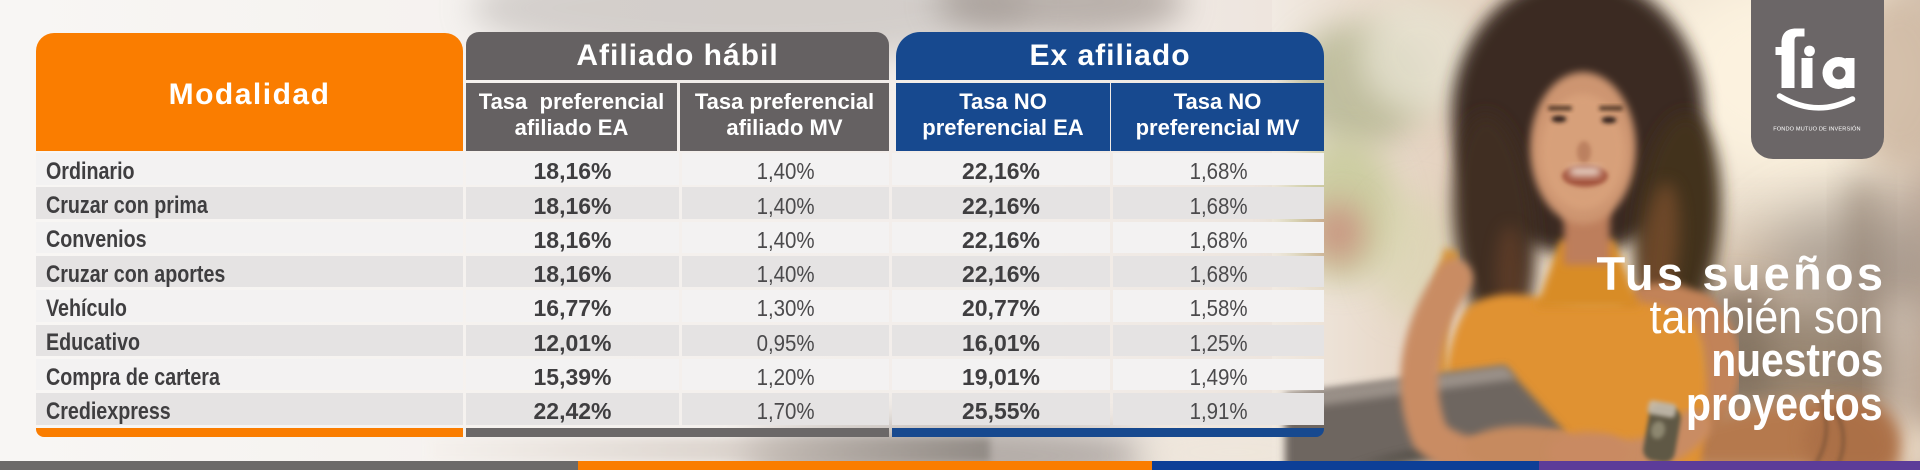  Describe the element at coordinates (1817, 129) in the screenshot. I see `svg-text: FONDO MUTUO DE INVERSIÓN` at that location.